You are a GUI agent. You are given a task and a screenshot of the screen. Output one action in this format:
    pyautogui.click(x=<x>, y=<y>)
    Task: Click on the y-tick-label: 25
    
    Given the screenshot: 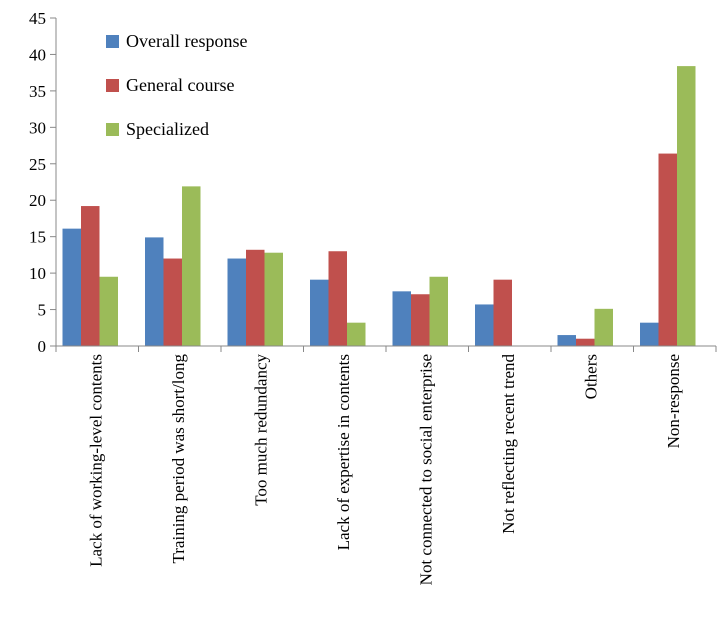 What is the action you would take?
    pyautogui.click(x=37, y=164)
    